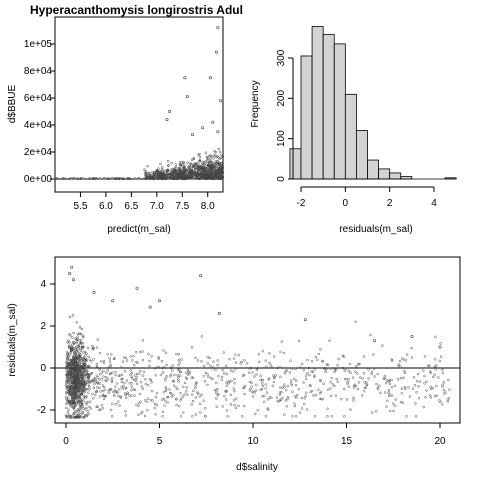 This screenshot has height=480, width=480. Describe the element at coordinates (281, 179) in the screenshot. I see `y-tick-label: 0` at that location.